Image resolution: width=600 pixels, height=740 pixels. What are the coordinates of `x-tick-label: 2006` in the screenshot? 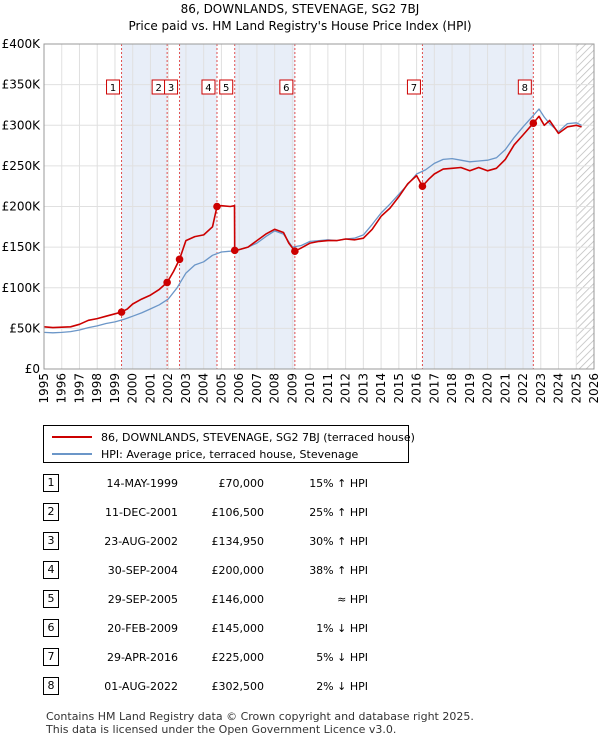 It's located at (239, 388).